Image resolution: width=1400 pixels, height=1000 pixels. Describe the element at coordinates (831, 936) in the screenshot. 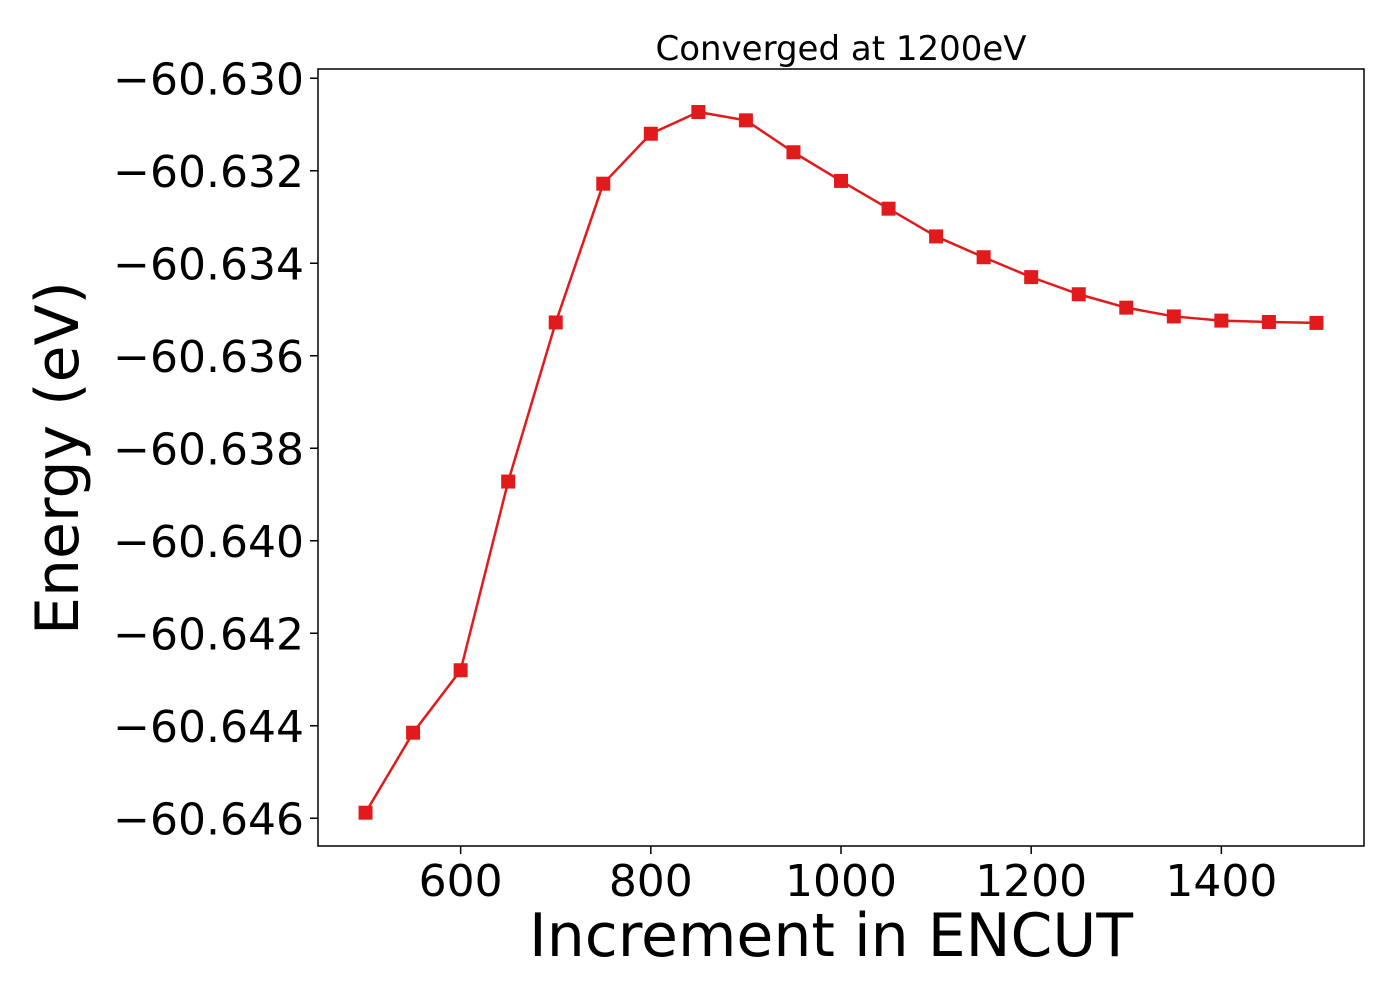

I see `x-axis-label: Increment in ENCUT` at that location.